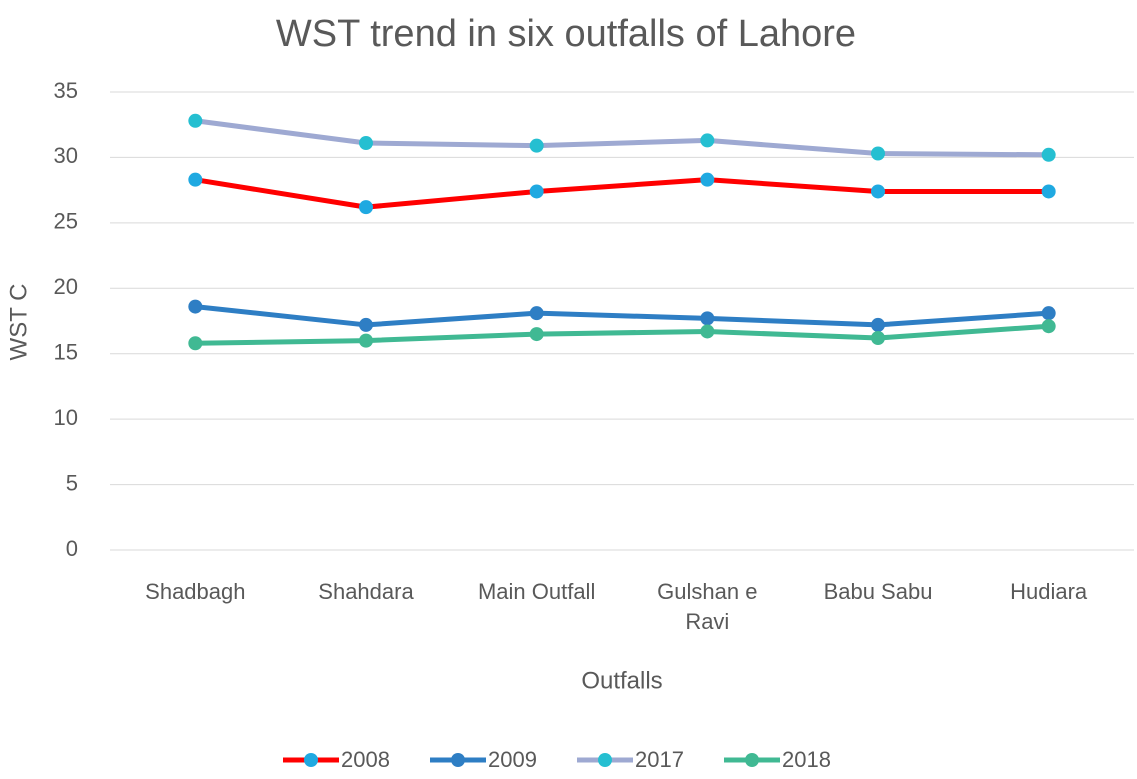 The width and height of the screenshot is (1137, 779). I want to click on y-tick-label: 35, so click(66, 90).